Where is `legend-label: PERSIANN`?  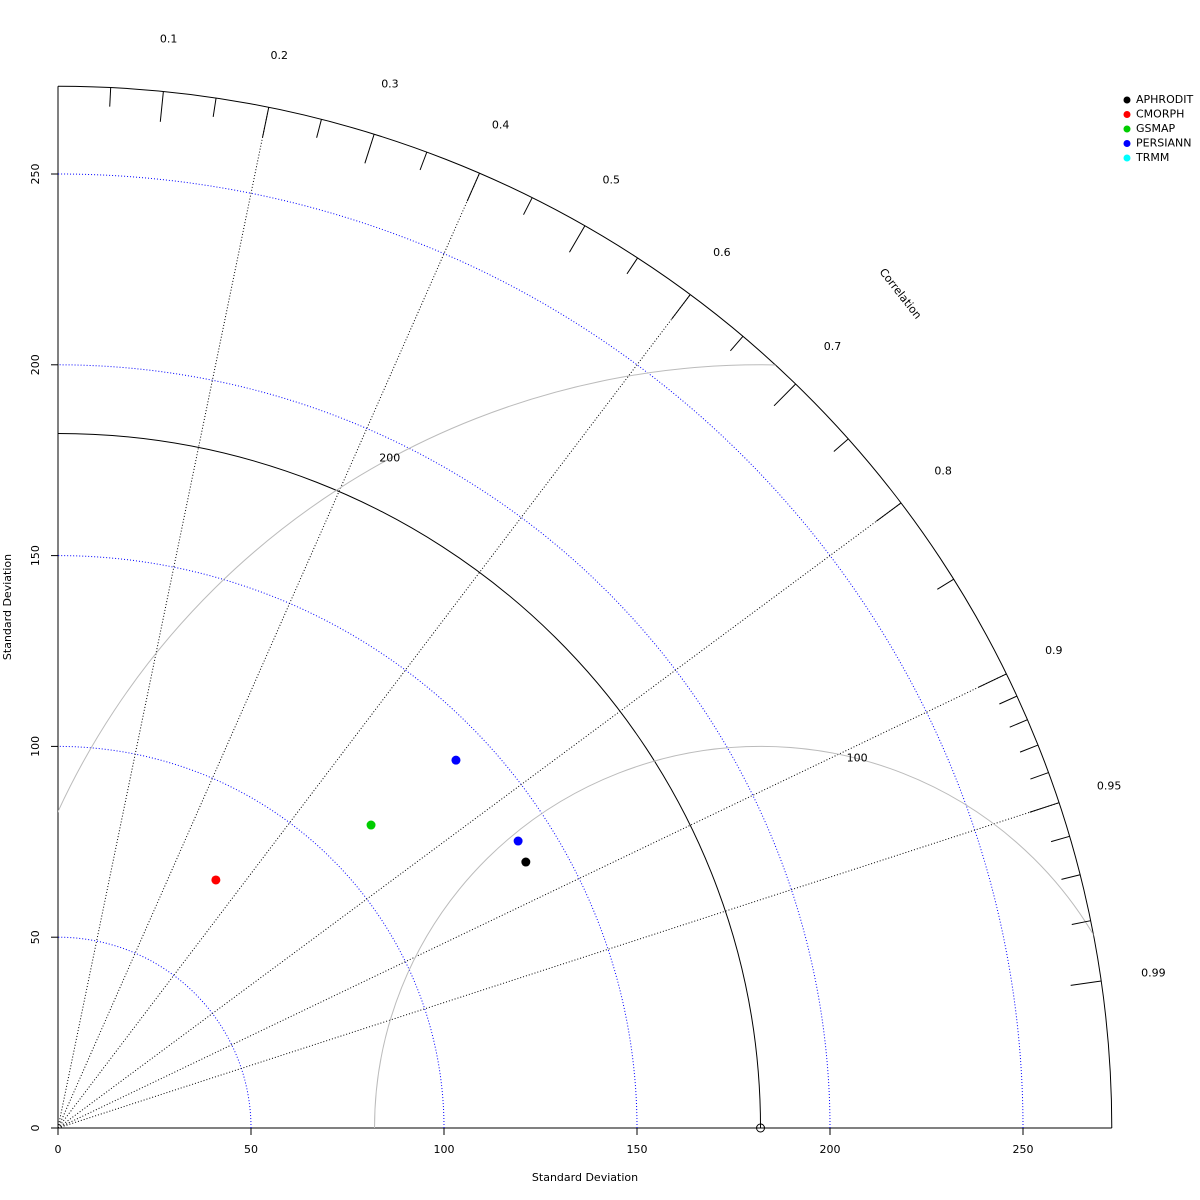 legend-label: PERSIANN is located at coordinates (1163, 143).